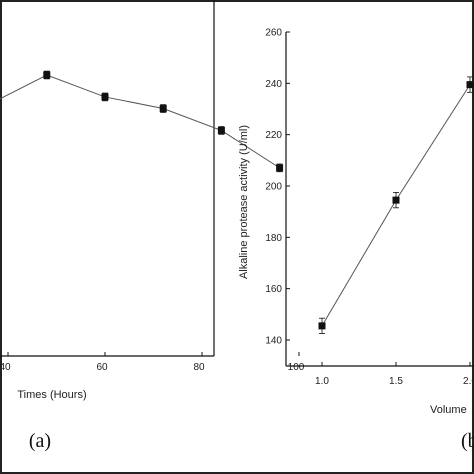 This screenshot has height=474, width=474. I want to click on panel-b-x-tick-label: 1.0, so click(322, 381).